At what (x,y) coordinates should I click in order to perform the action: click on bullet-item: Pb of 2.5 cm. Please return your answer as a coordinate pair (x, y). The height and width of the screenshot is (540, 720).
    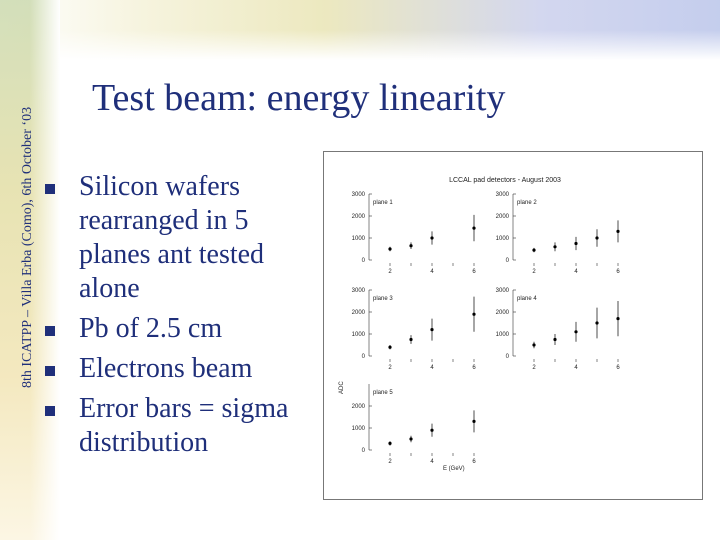
    Looking at the image, I should click on (185, 329).